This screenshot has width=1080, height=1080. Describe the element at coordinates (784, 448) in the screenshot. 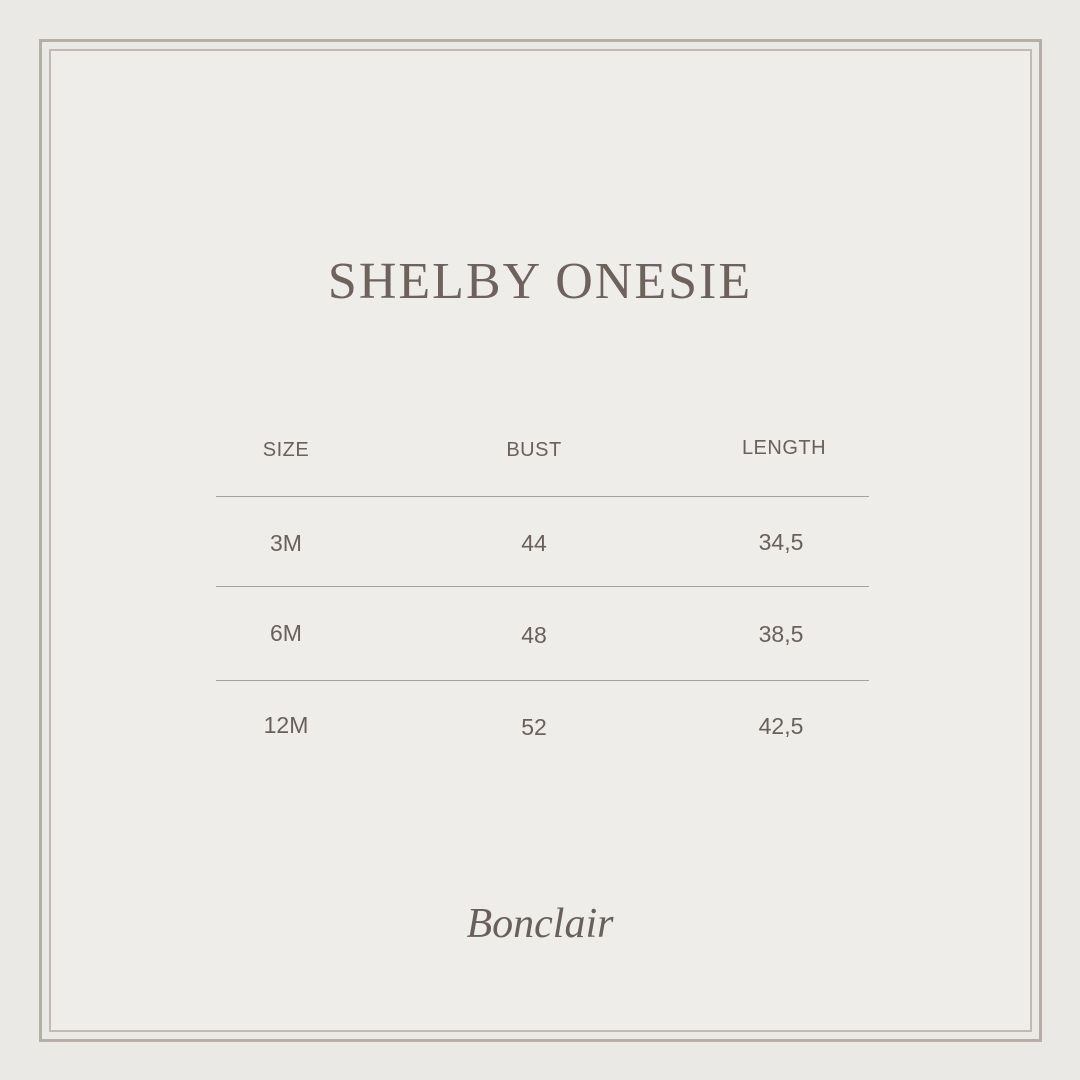

I see `header-length: LENGTH` at that location.